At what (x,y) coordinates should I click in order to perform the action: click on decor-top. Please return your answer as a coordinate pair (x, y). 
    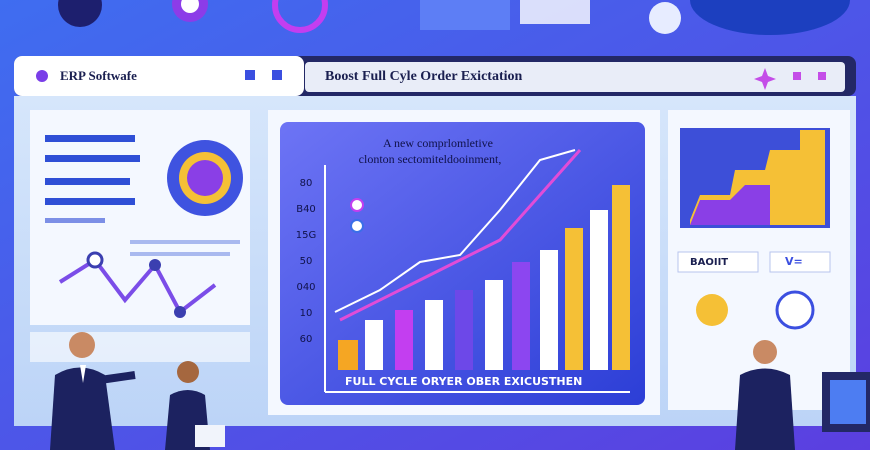
    Looking at the image, I should click on (454, 17).